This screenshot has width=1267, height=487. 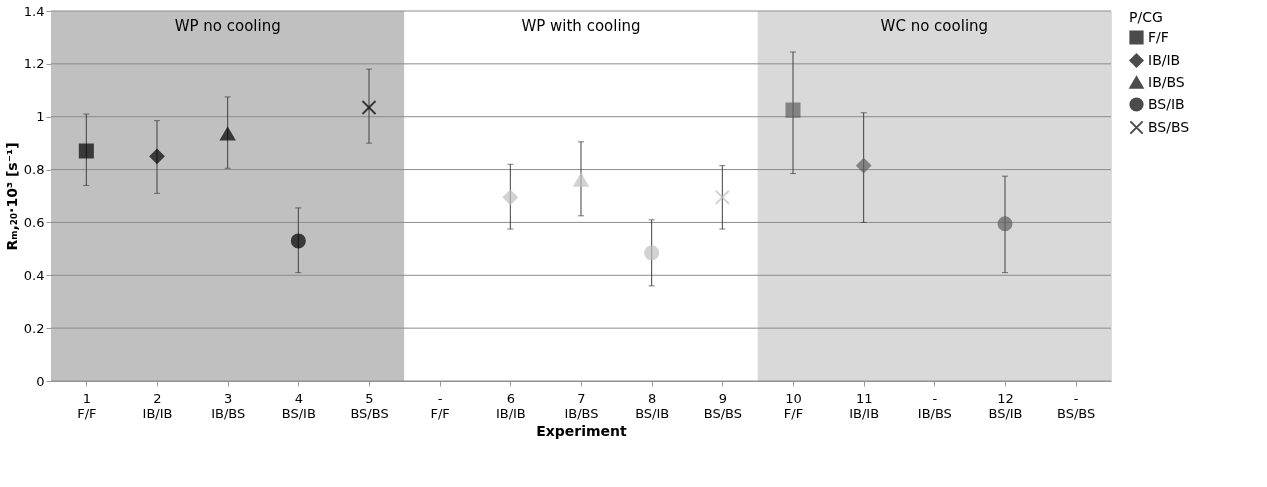 I want to click on band-label: WP with cooling, so click(x=581, y=26).